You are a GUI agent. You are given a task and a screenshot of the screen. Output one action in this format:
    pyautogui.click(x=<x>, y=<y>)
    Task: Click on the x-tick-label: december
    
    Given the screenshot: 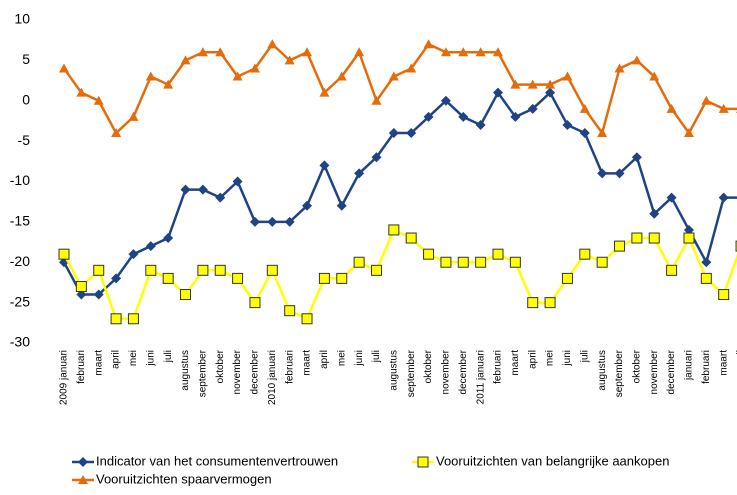 What is the action you would take?
    pyautogui.click(x=671, y=371)
    